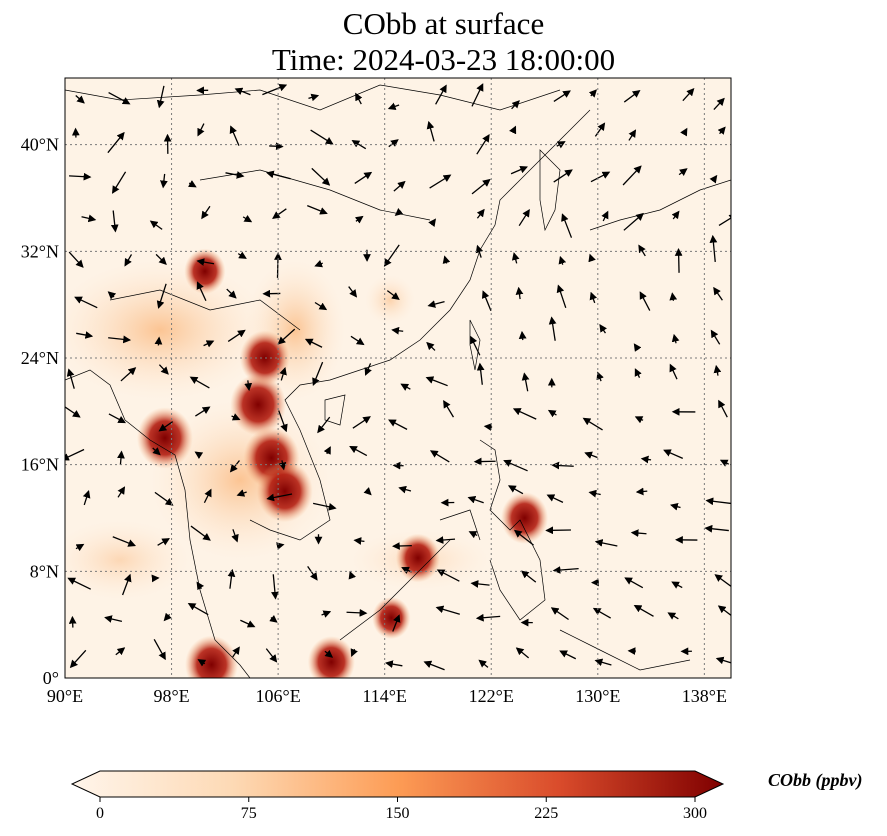 The height and width of the screenshot is (836, 887). Describe the element at coordinates (40, 465) in the screenshot. I see `lat-tick-label: 16°N` at that location.